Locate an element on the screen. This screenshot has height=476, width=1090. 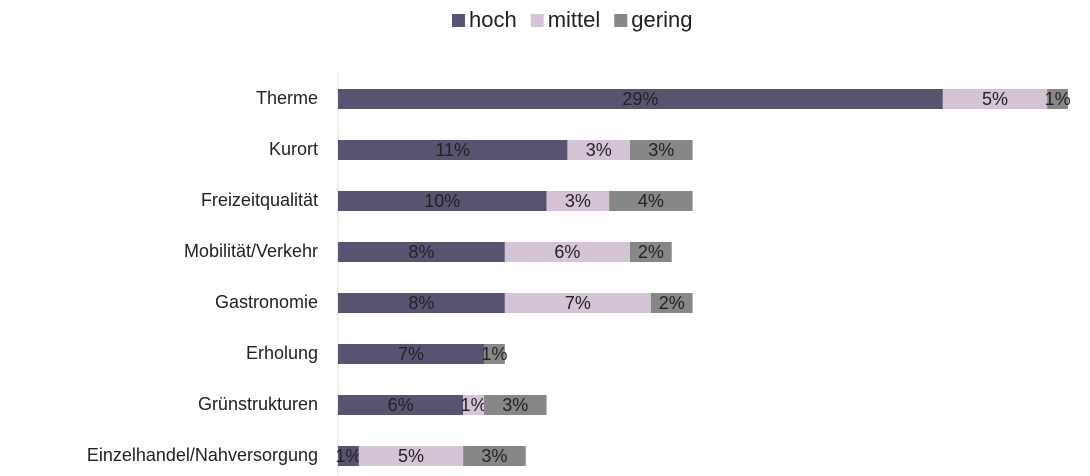
category-label: Grünstrukturen is located at coordinates (258, 404).